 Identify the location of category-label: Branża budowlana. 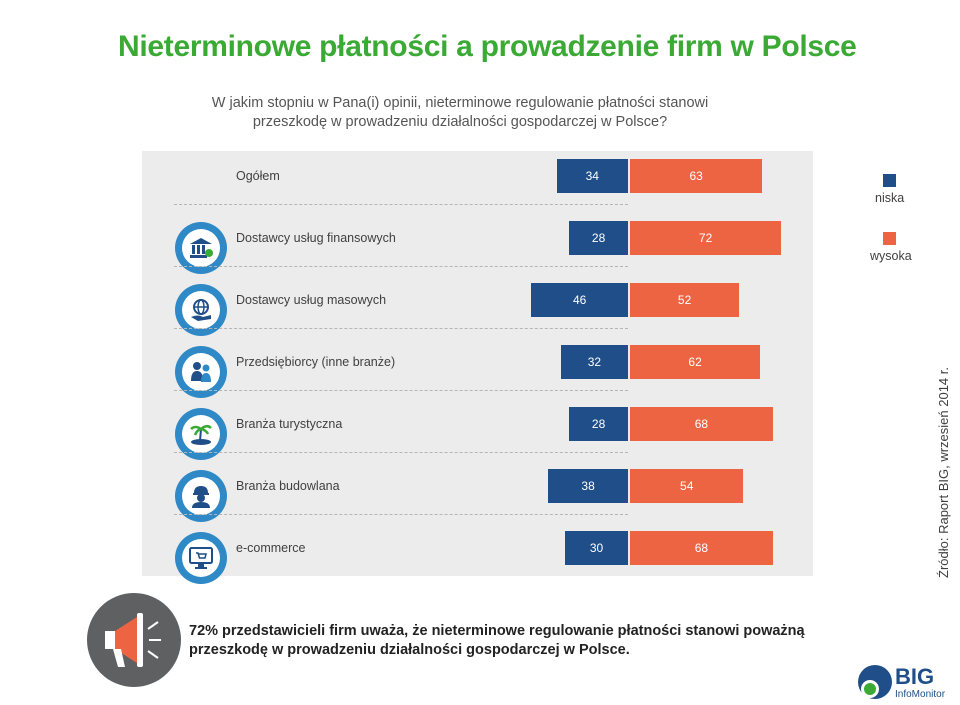
(288, 486).